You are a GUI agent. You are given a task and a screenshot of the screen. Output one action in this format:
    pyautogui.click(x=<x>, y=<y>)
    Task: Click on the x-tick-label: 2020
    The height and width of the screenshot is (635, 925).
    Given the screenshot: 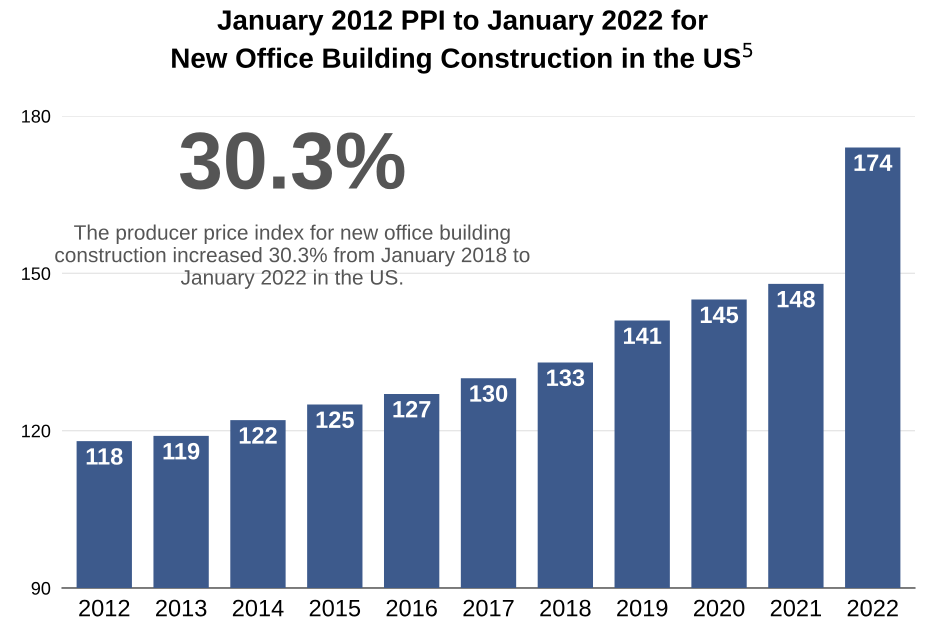 What is the action you would take?
    pyautogui.click(x=719, y=608)
    